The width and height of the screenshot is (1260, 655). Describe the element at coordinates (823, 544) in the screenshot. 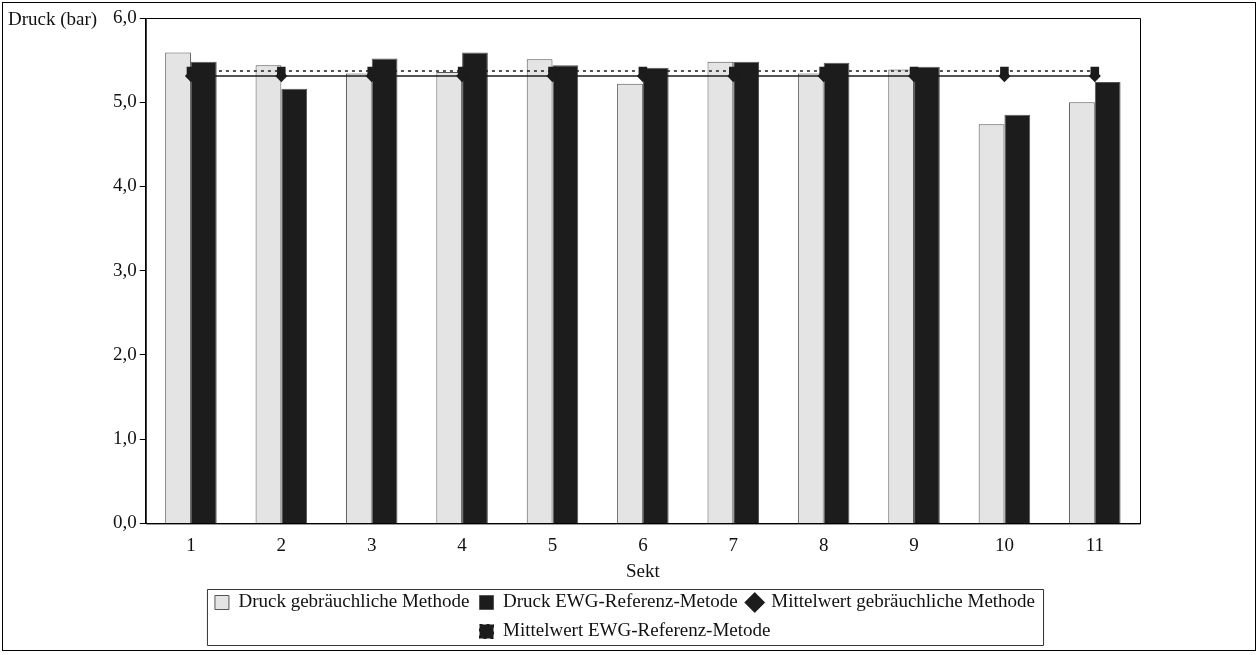

I see `x-tick-label: 8` at that location.